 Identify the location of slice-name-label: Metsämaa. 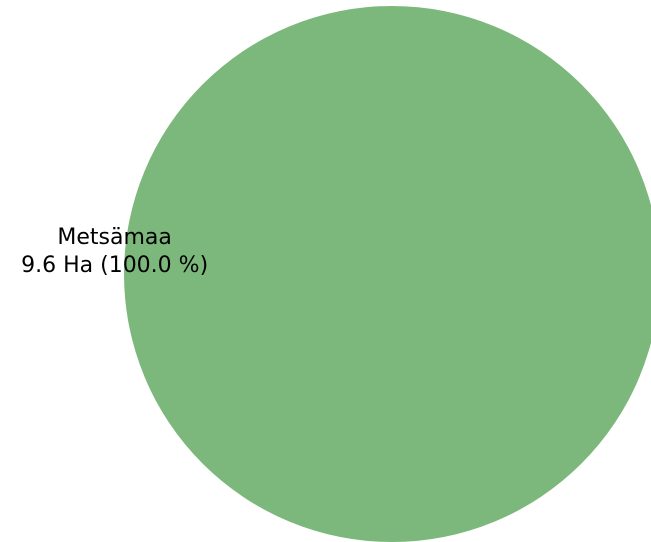
(114, 237).